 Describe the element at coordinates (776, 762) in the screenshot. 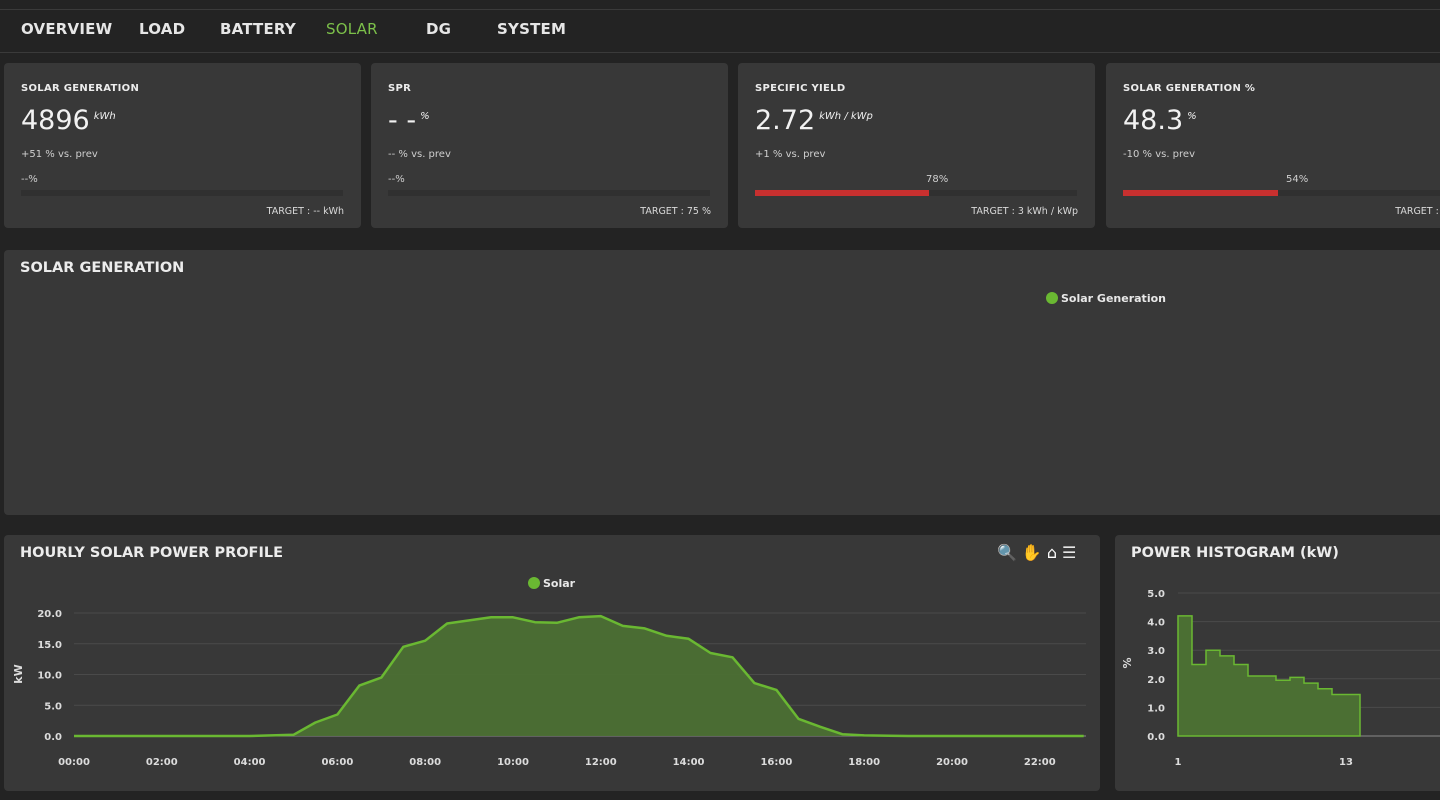

I see `x-tick-label: 16:00` at that location.